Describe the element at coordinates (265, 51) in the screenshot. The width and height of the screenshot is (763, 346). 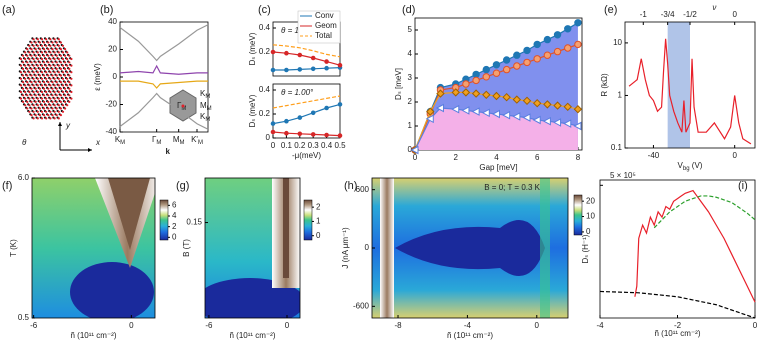
I see `y-tick-label: 0.2` at that location.